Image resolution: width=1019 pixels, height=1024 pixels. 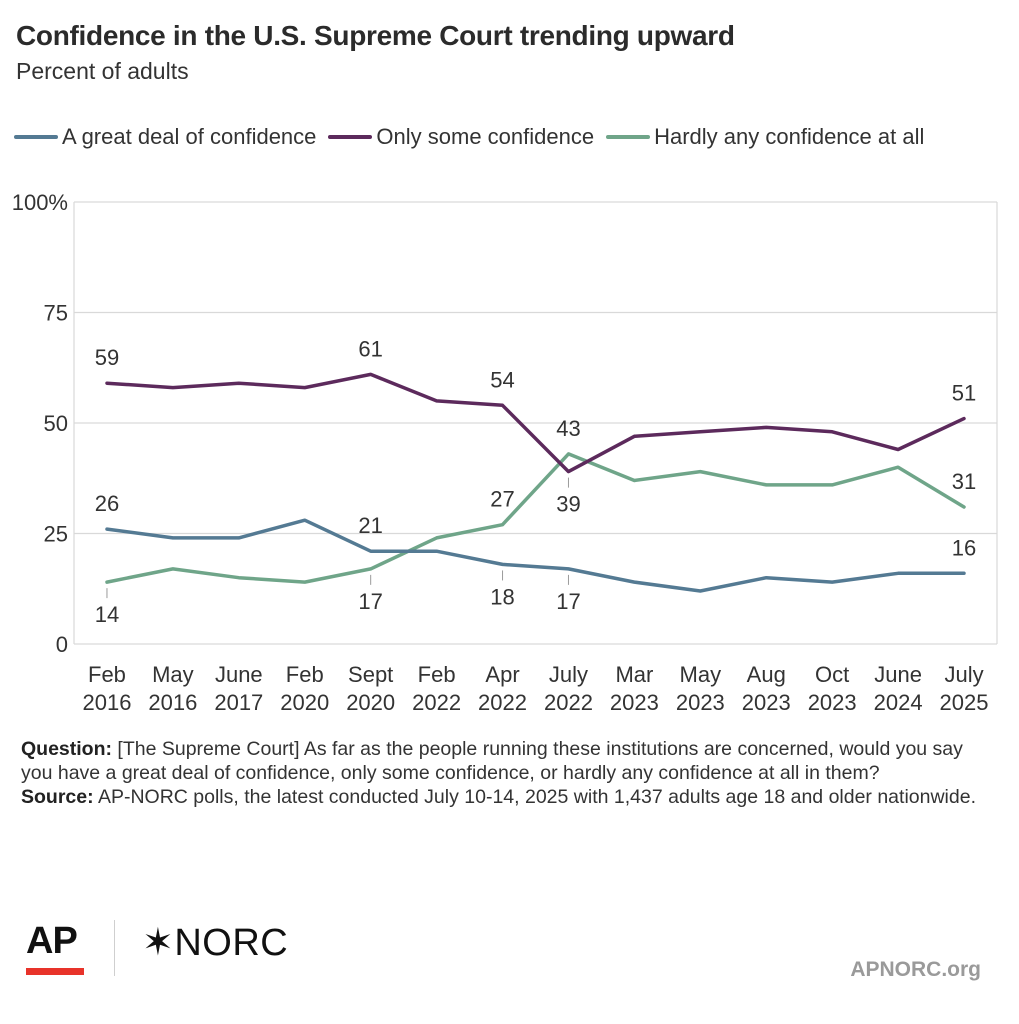 I want to click on legend-label: A great deal of confidence, so click(x=189, y=136).